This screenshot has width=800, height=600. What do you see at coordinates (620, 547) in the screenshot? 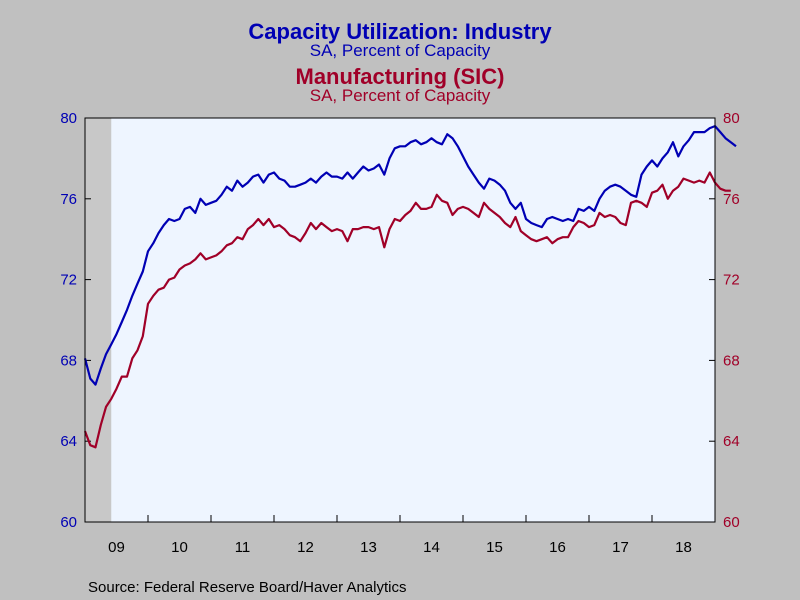
I see `x-tick-label: 17` at bounding box center [620, 547].